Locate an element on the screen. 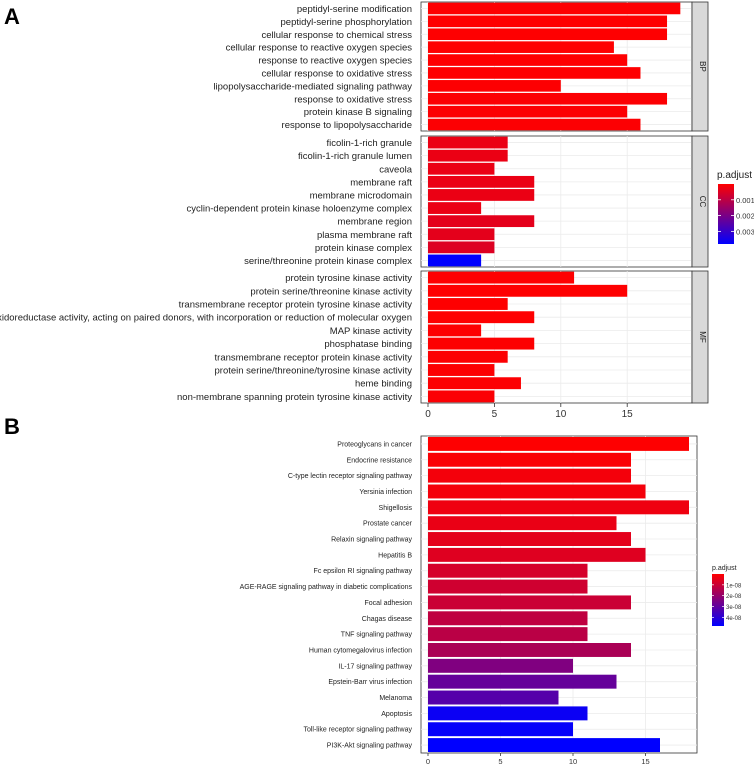 The width and height of the screenshot is (754, 766). category-label: IL-17 signaling pathway is located at coordinates (375, 666).